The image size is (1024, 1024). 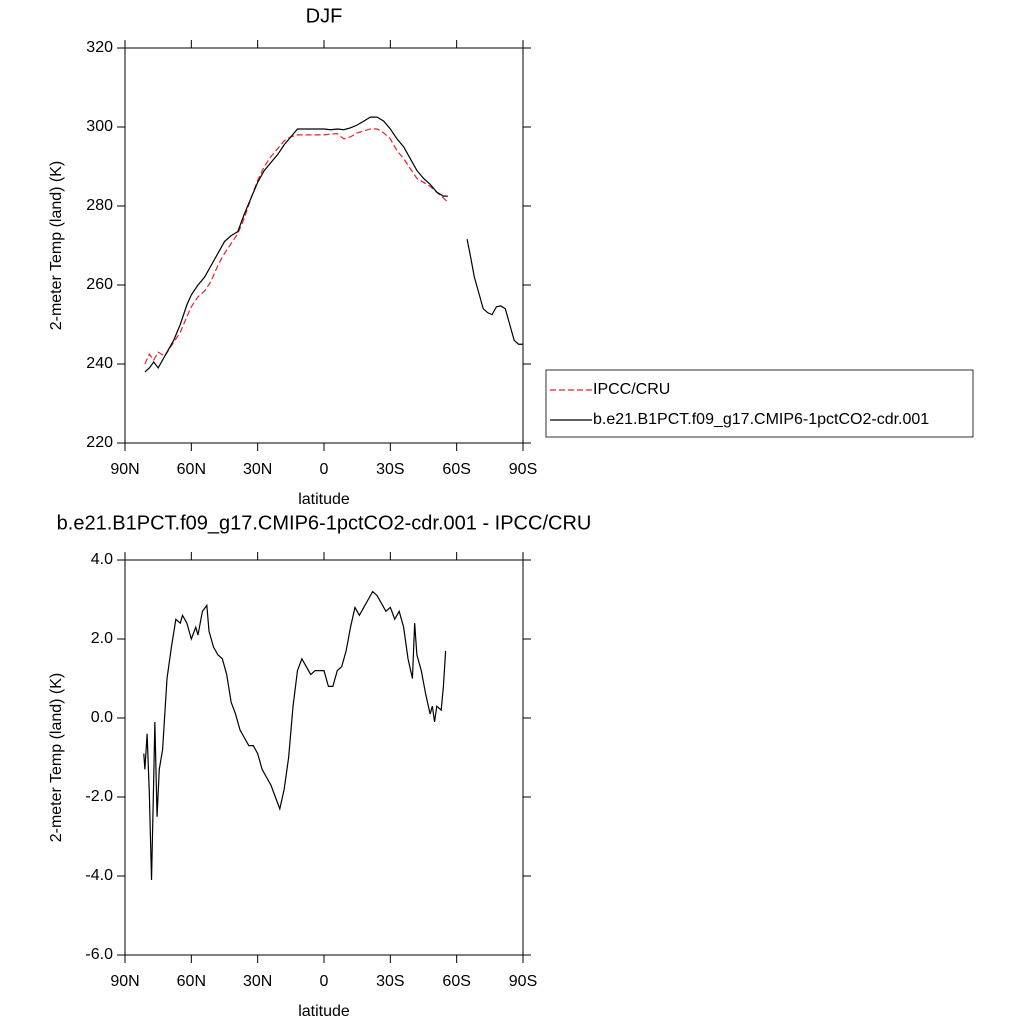 What do you see at coordinates (102, 717) in the screenshot?
I see `y-tick-label: 0.0` at bounding box center [102, 717].